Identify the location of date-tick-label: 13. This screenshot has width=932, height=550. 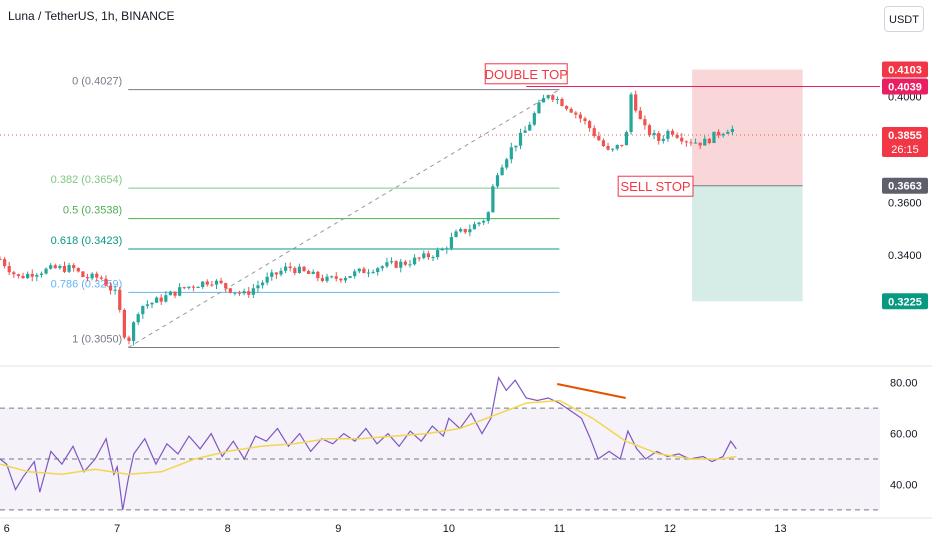
(780, 529).